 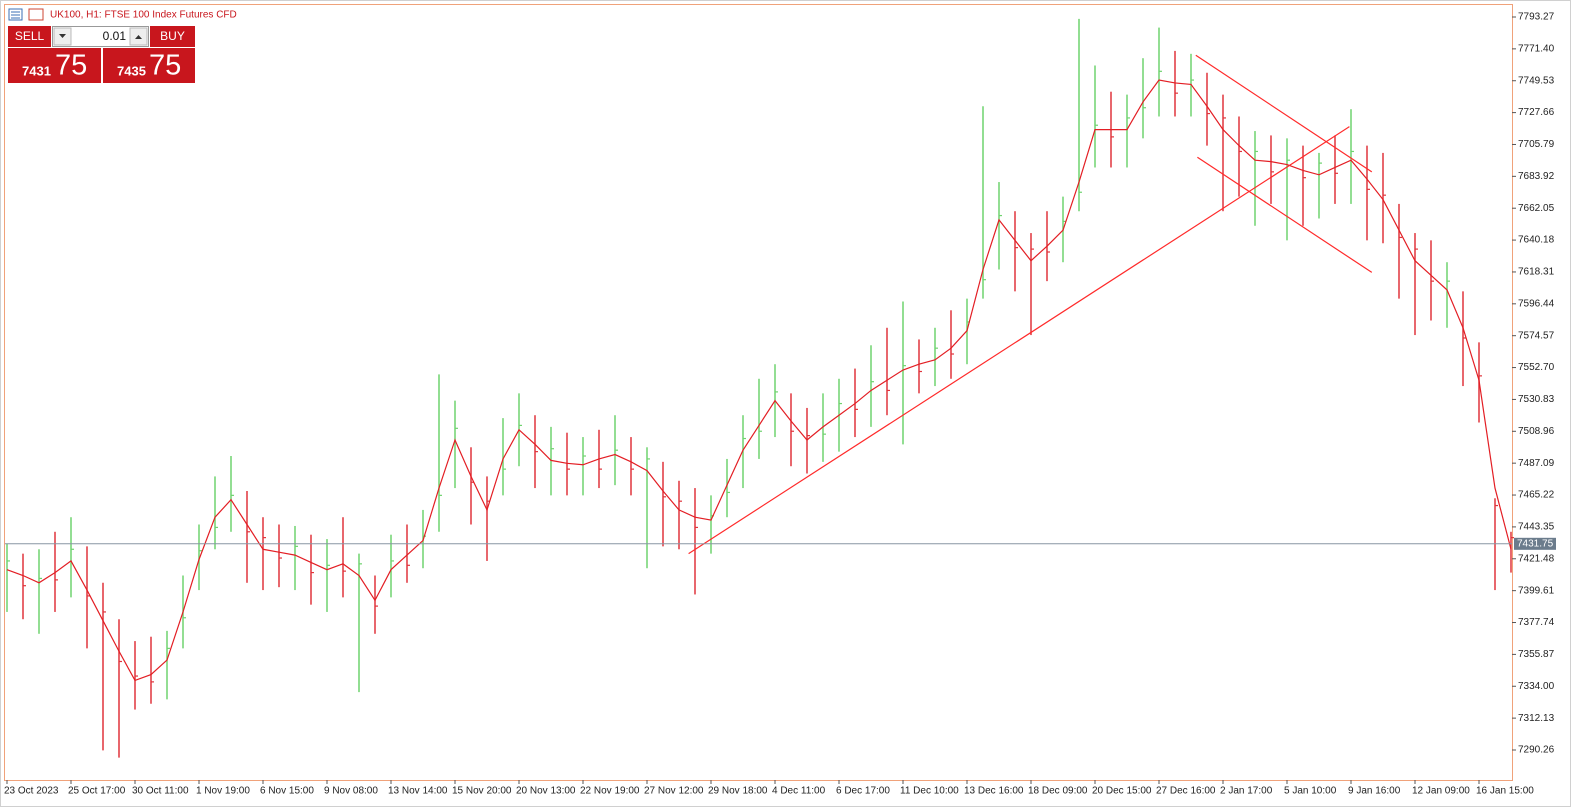 I want to click on x-tick-label: 27 Nov 12:00, so click(x=674, y=791).